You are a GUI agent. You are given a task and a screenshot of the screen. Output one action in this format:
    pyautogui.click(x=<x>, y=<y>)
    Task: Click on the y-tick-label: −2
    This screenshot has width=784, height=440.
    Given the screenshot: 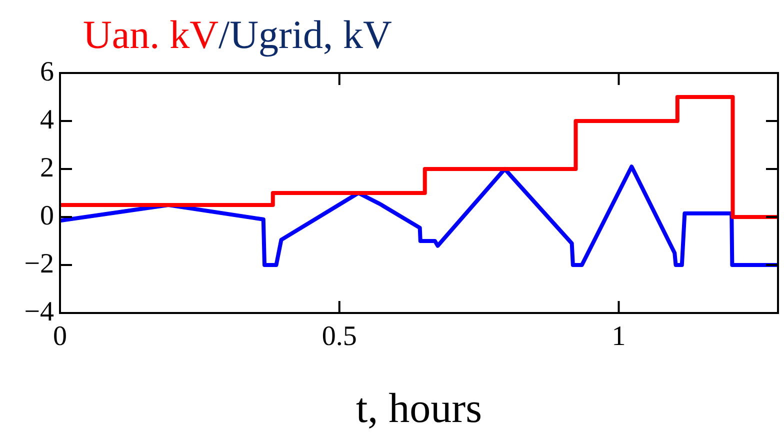 What is the action you would take?
    pyautogui.click(x=39, y=264)
    